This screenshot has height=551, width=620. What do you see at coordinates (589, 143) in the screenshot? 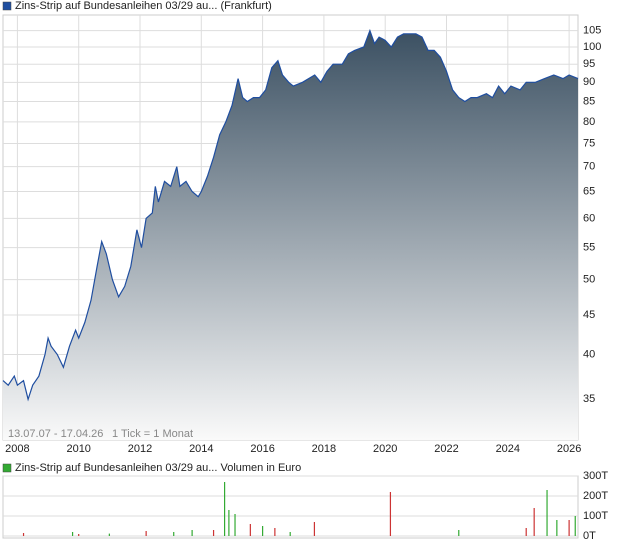
I see `y-tick-label: 75` at bounding box center [589, 143].